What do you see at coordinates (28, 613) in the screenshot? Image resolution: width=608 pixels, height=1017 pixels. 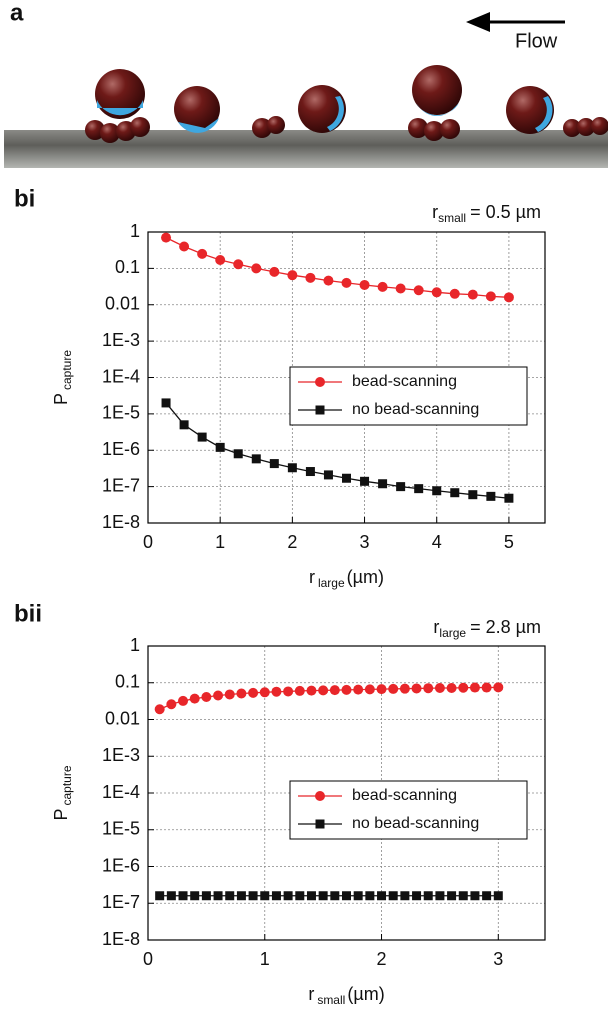 I see `panel-label: bii` at bounding box center [28, 613].